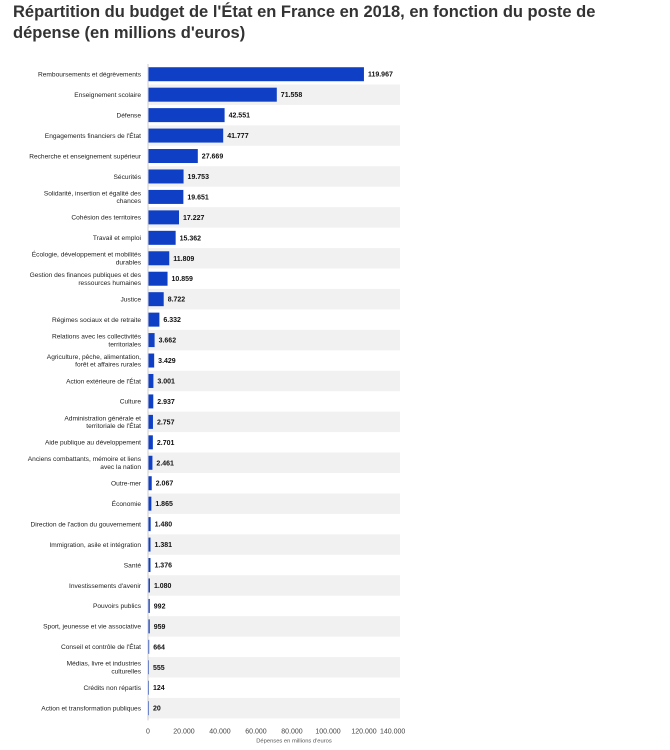  I want to click on category-label: Pouvoirs publics, so click(117, 606).